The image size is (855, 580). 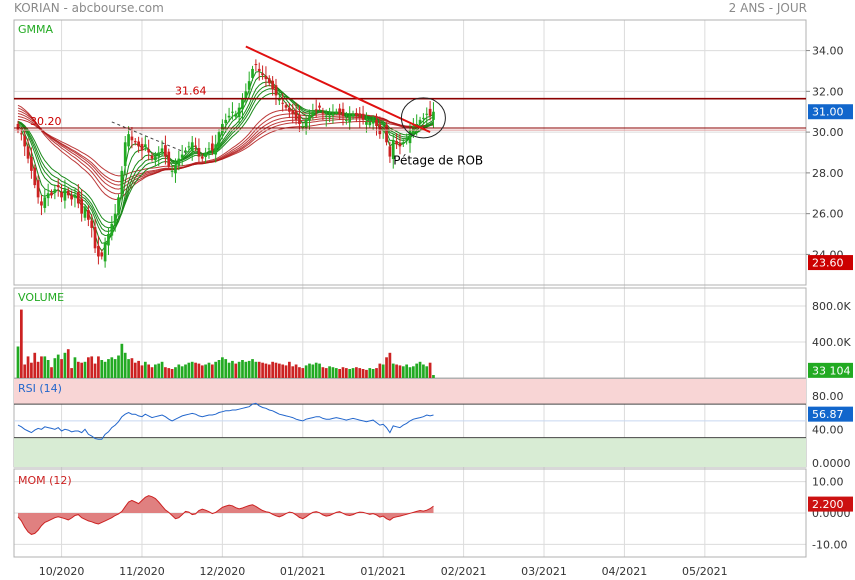 I want to click on last-price-badge-bg, so click(x=830, y=112).